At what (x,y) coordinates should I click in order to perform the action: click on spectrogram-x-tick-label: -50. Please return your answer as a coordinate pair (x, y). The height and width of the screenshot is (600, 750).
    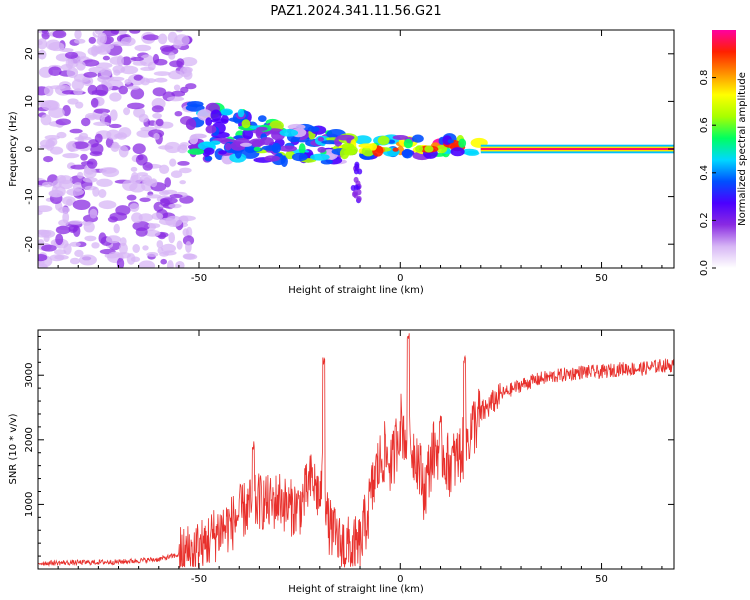
    Looking at the image, I should click on (199, 278).